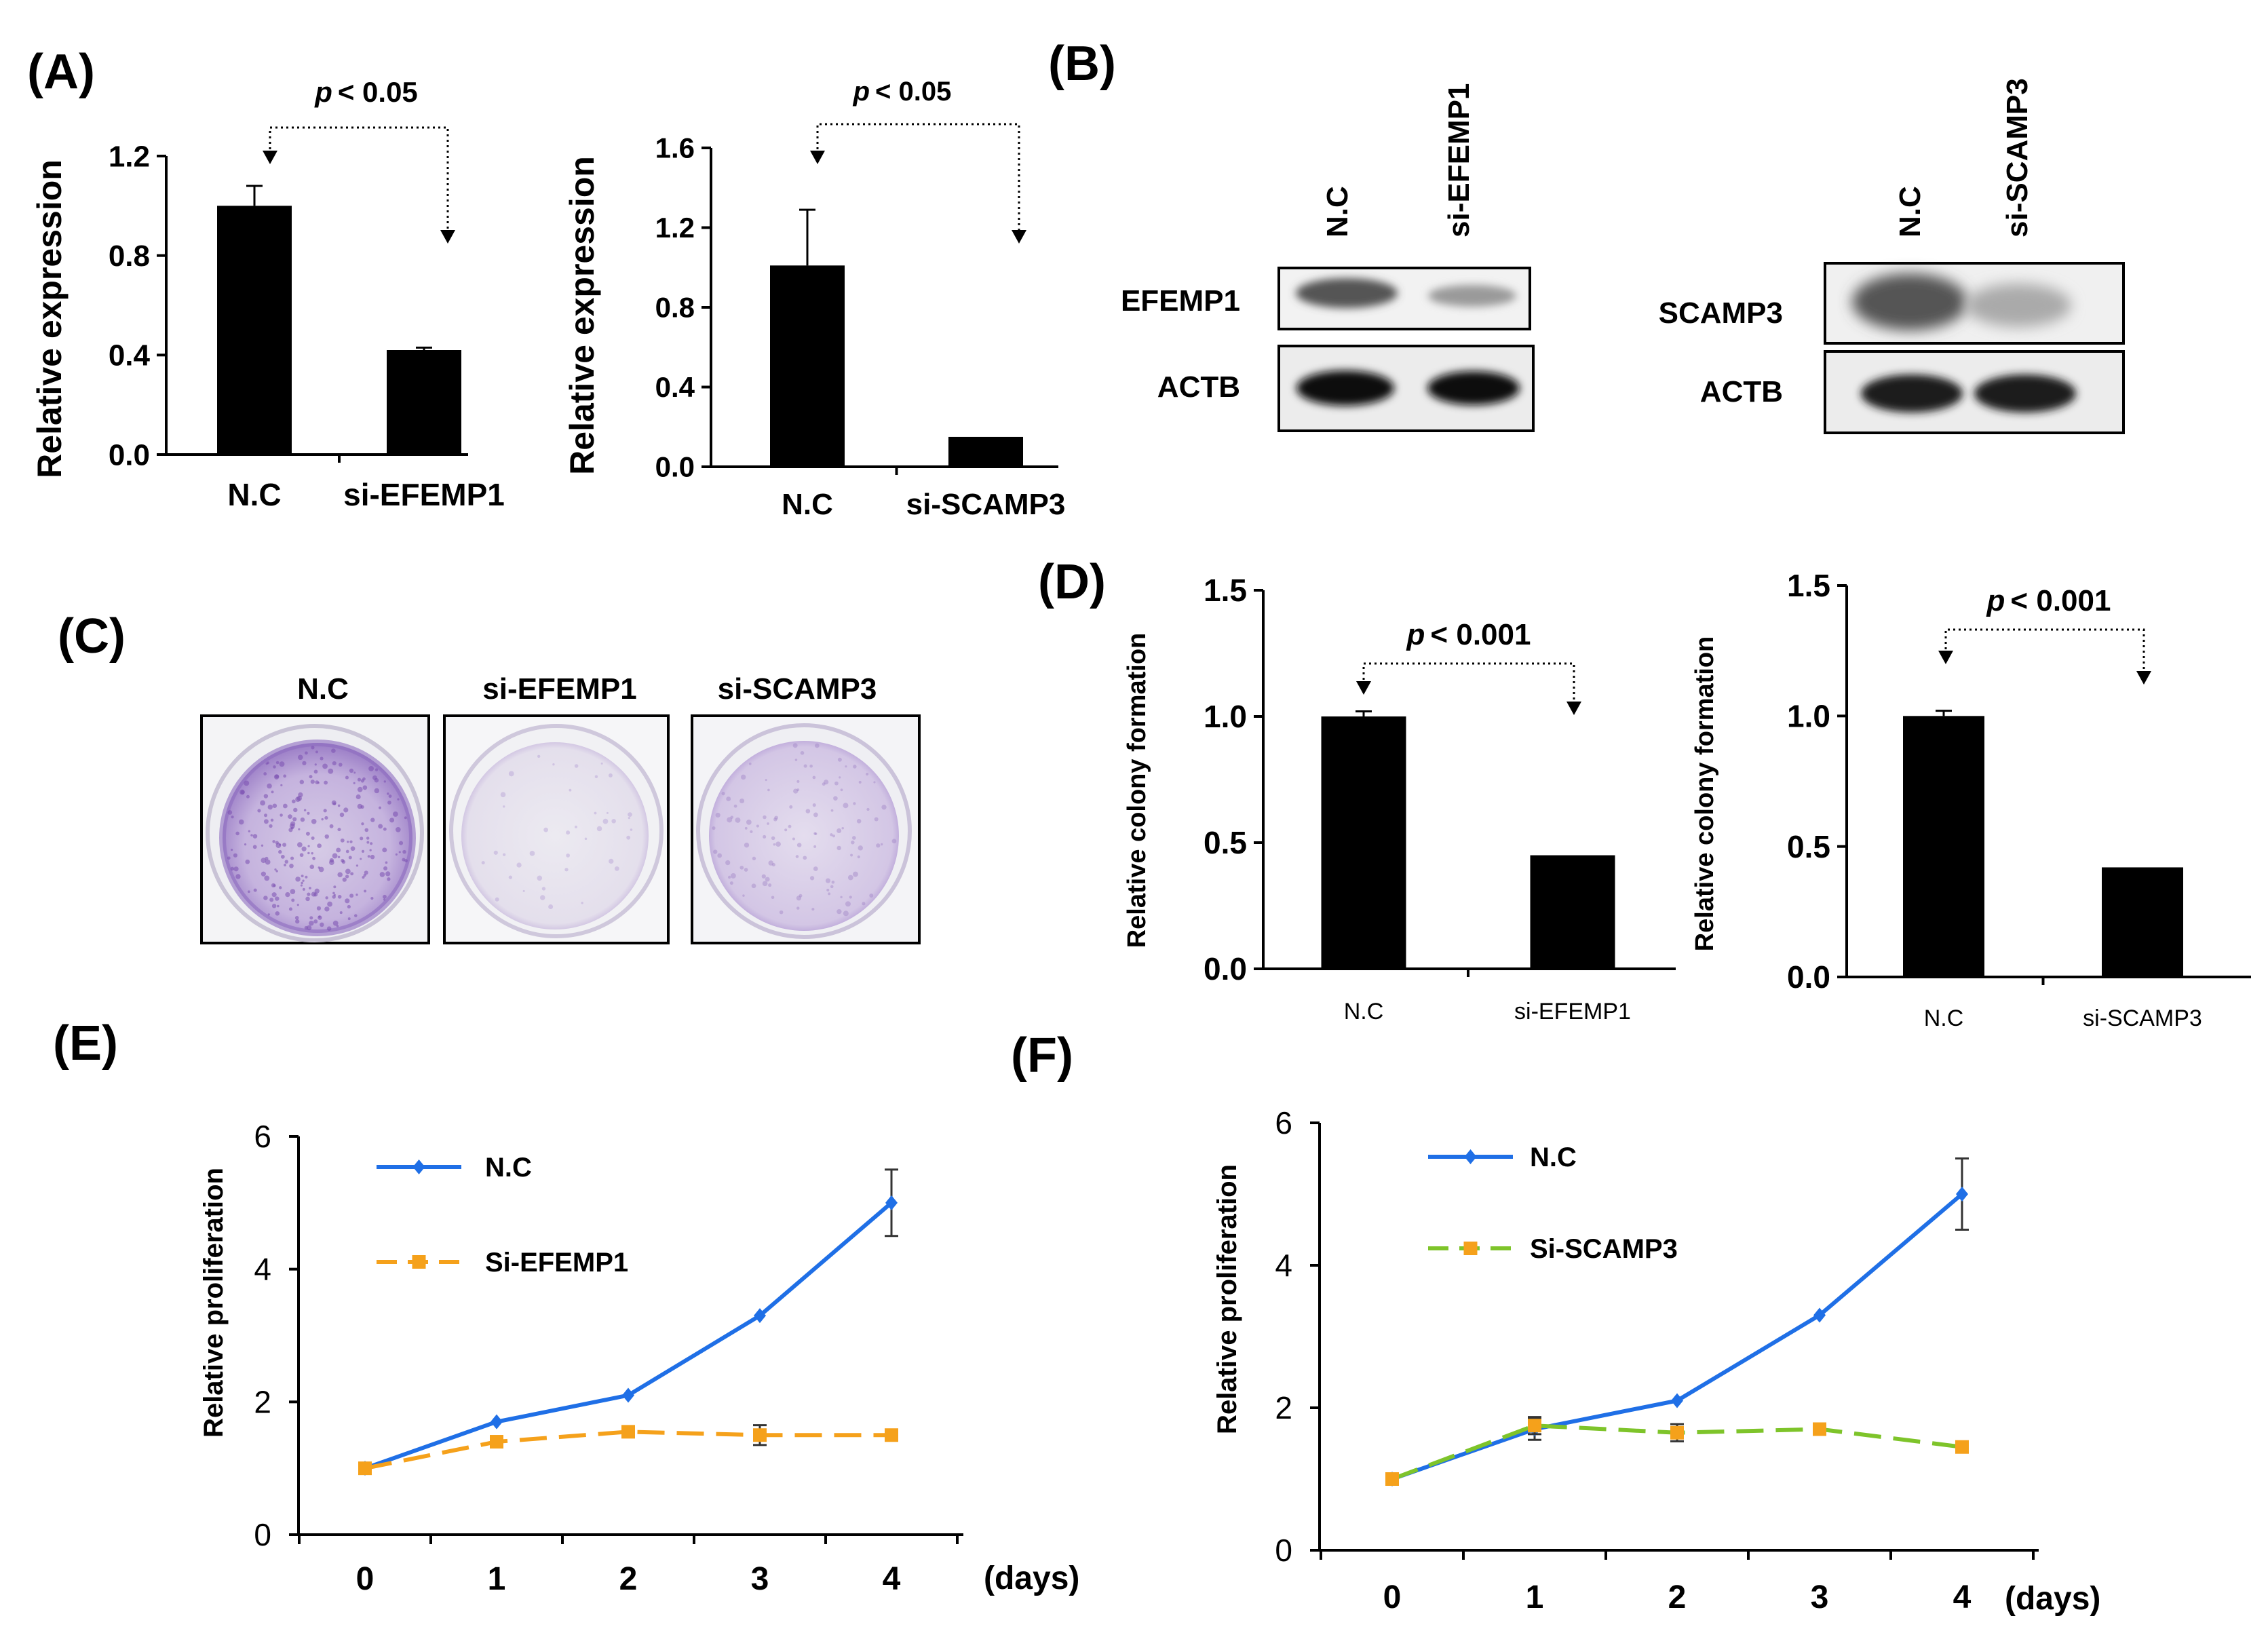 The image size is (2268, 1631). I want to click on e-point-square, so click(760, 1435).